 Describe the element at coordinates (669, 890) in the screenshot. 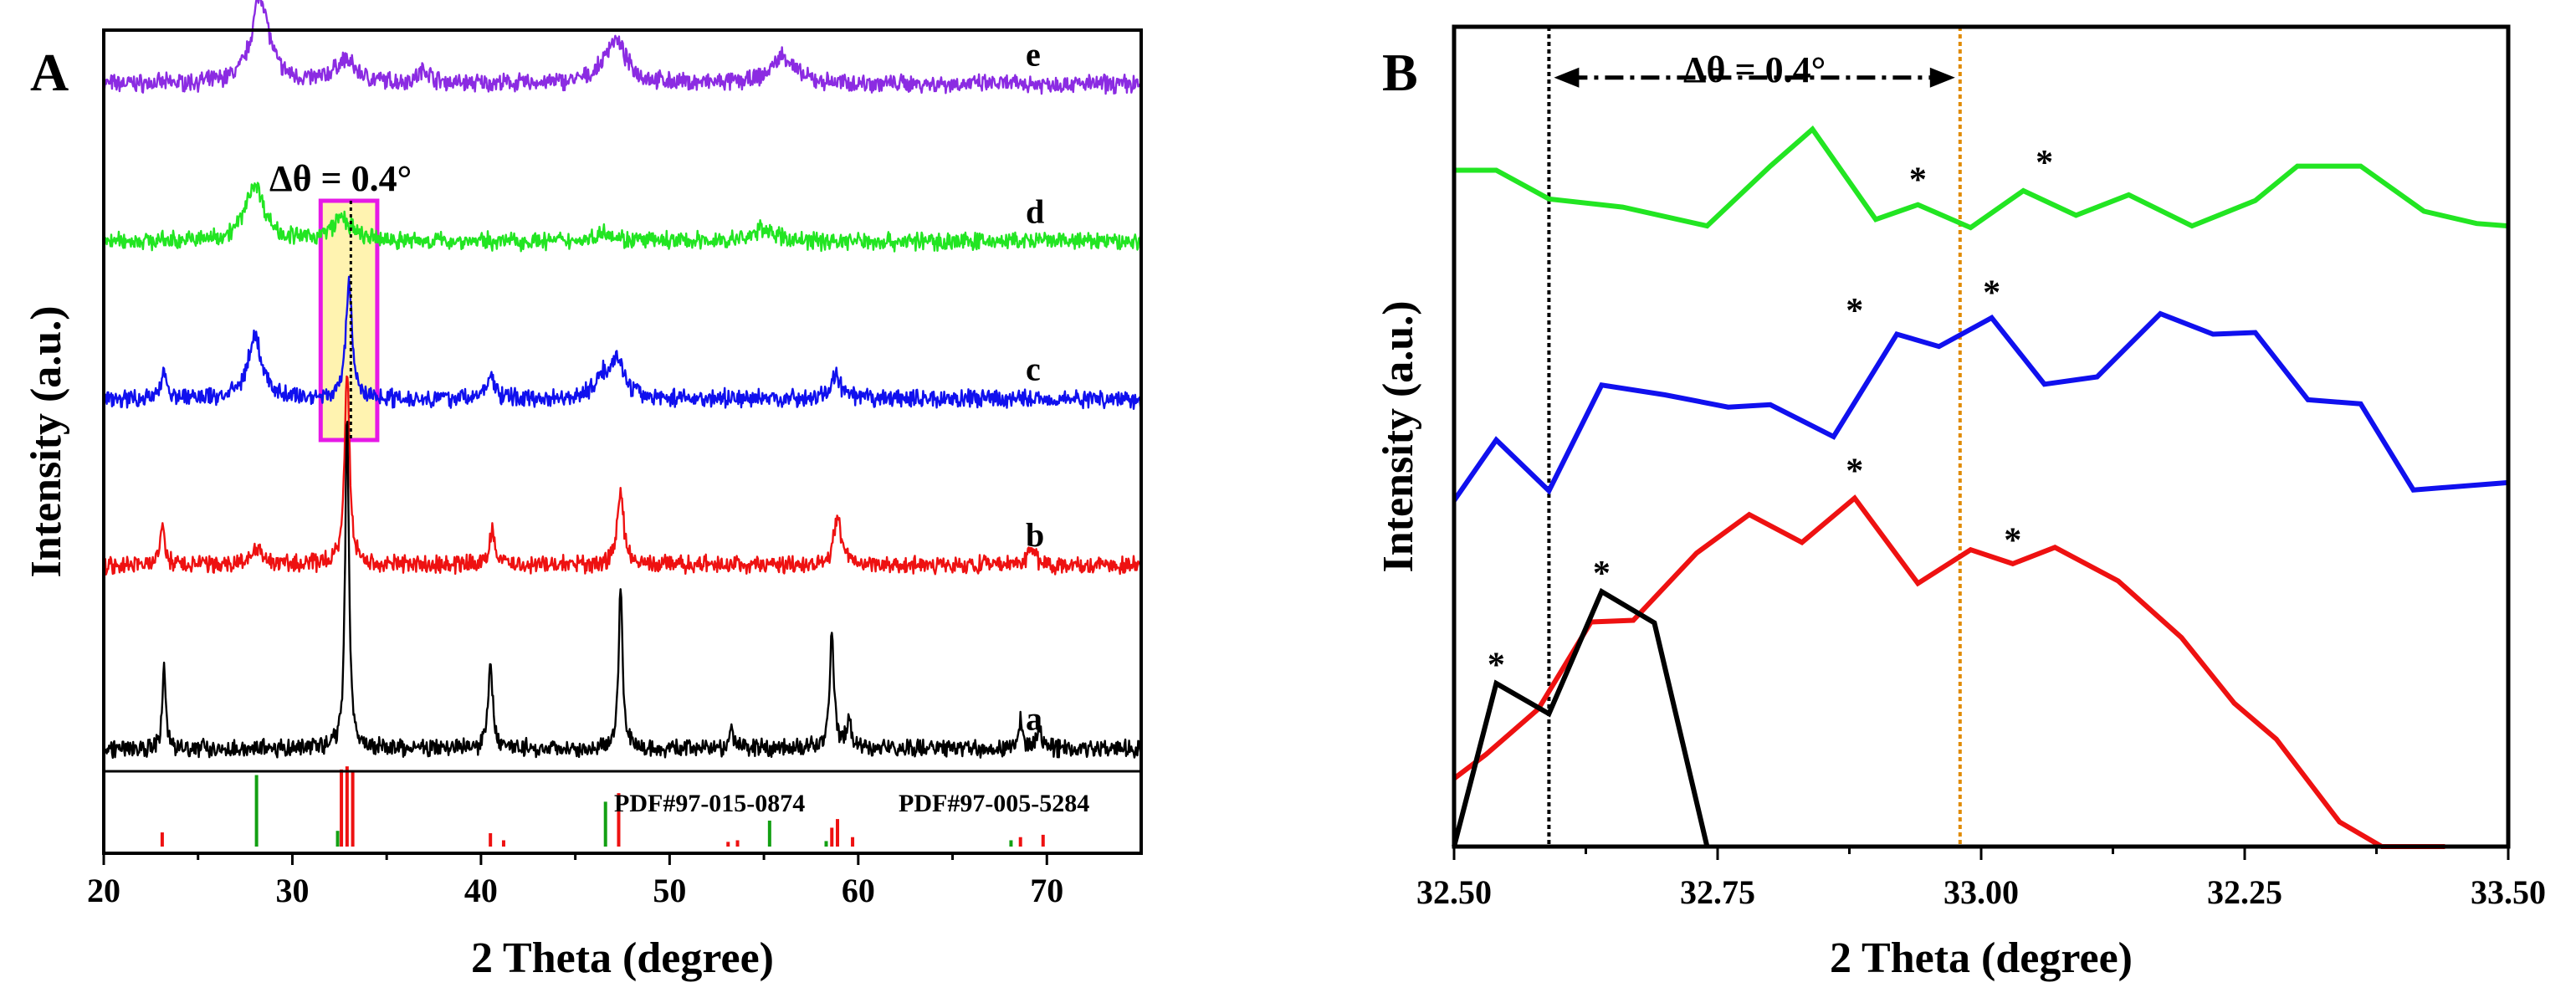

I see `tick-label-a-50: 50` at that location.